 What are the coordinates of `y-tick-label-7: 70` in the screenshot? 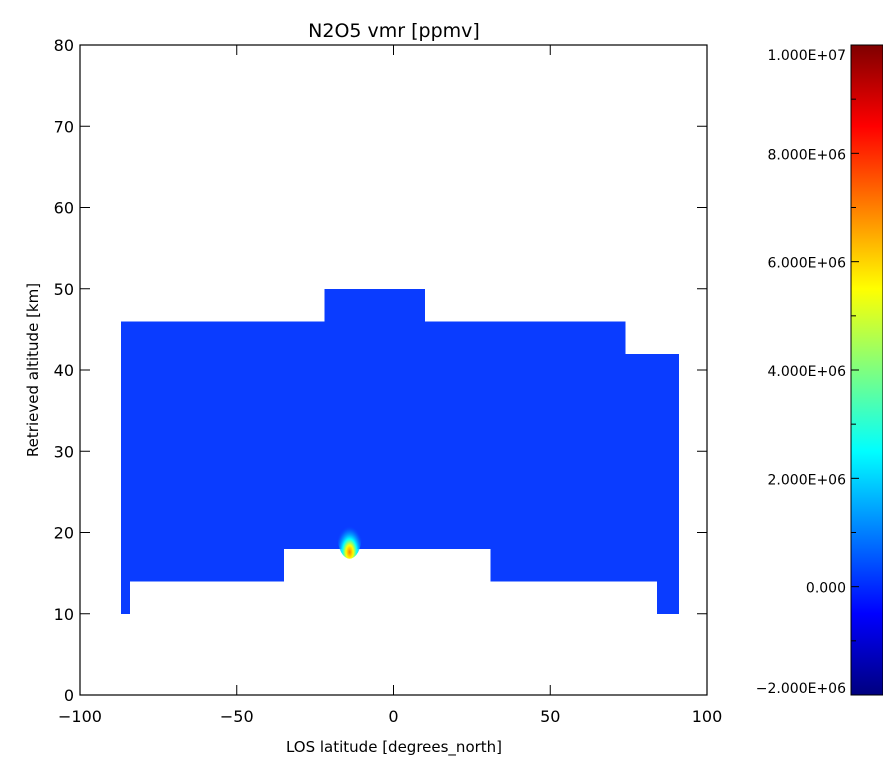 It's located at (64, 126).